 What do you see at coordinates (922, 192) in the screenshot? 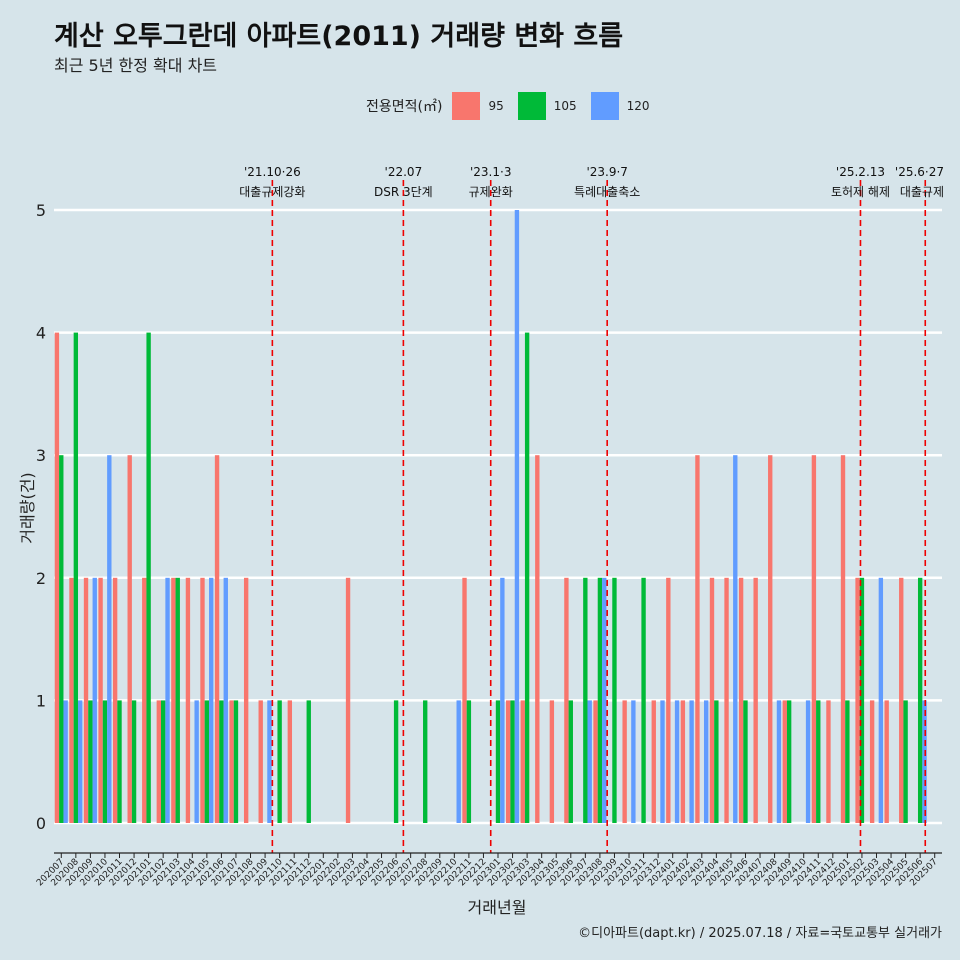
I see `ref-label-5: 대출규제` at bounding box center [922, 192].